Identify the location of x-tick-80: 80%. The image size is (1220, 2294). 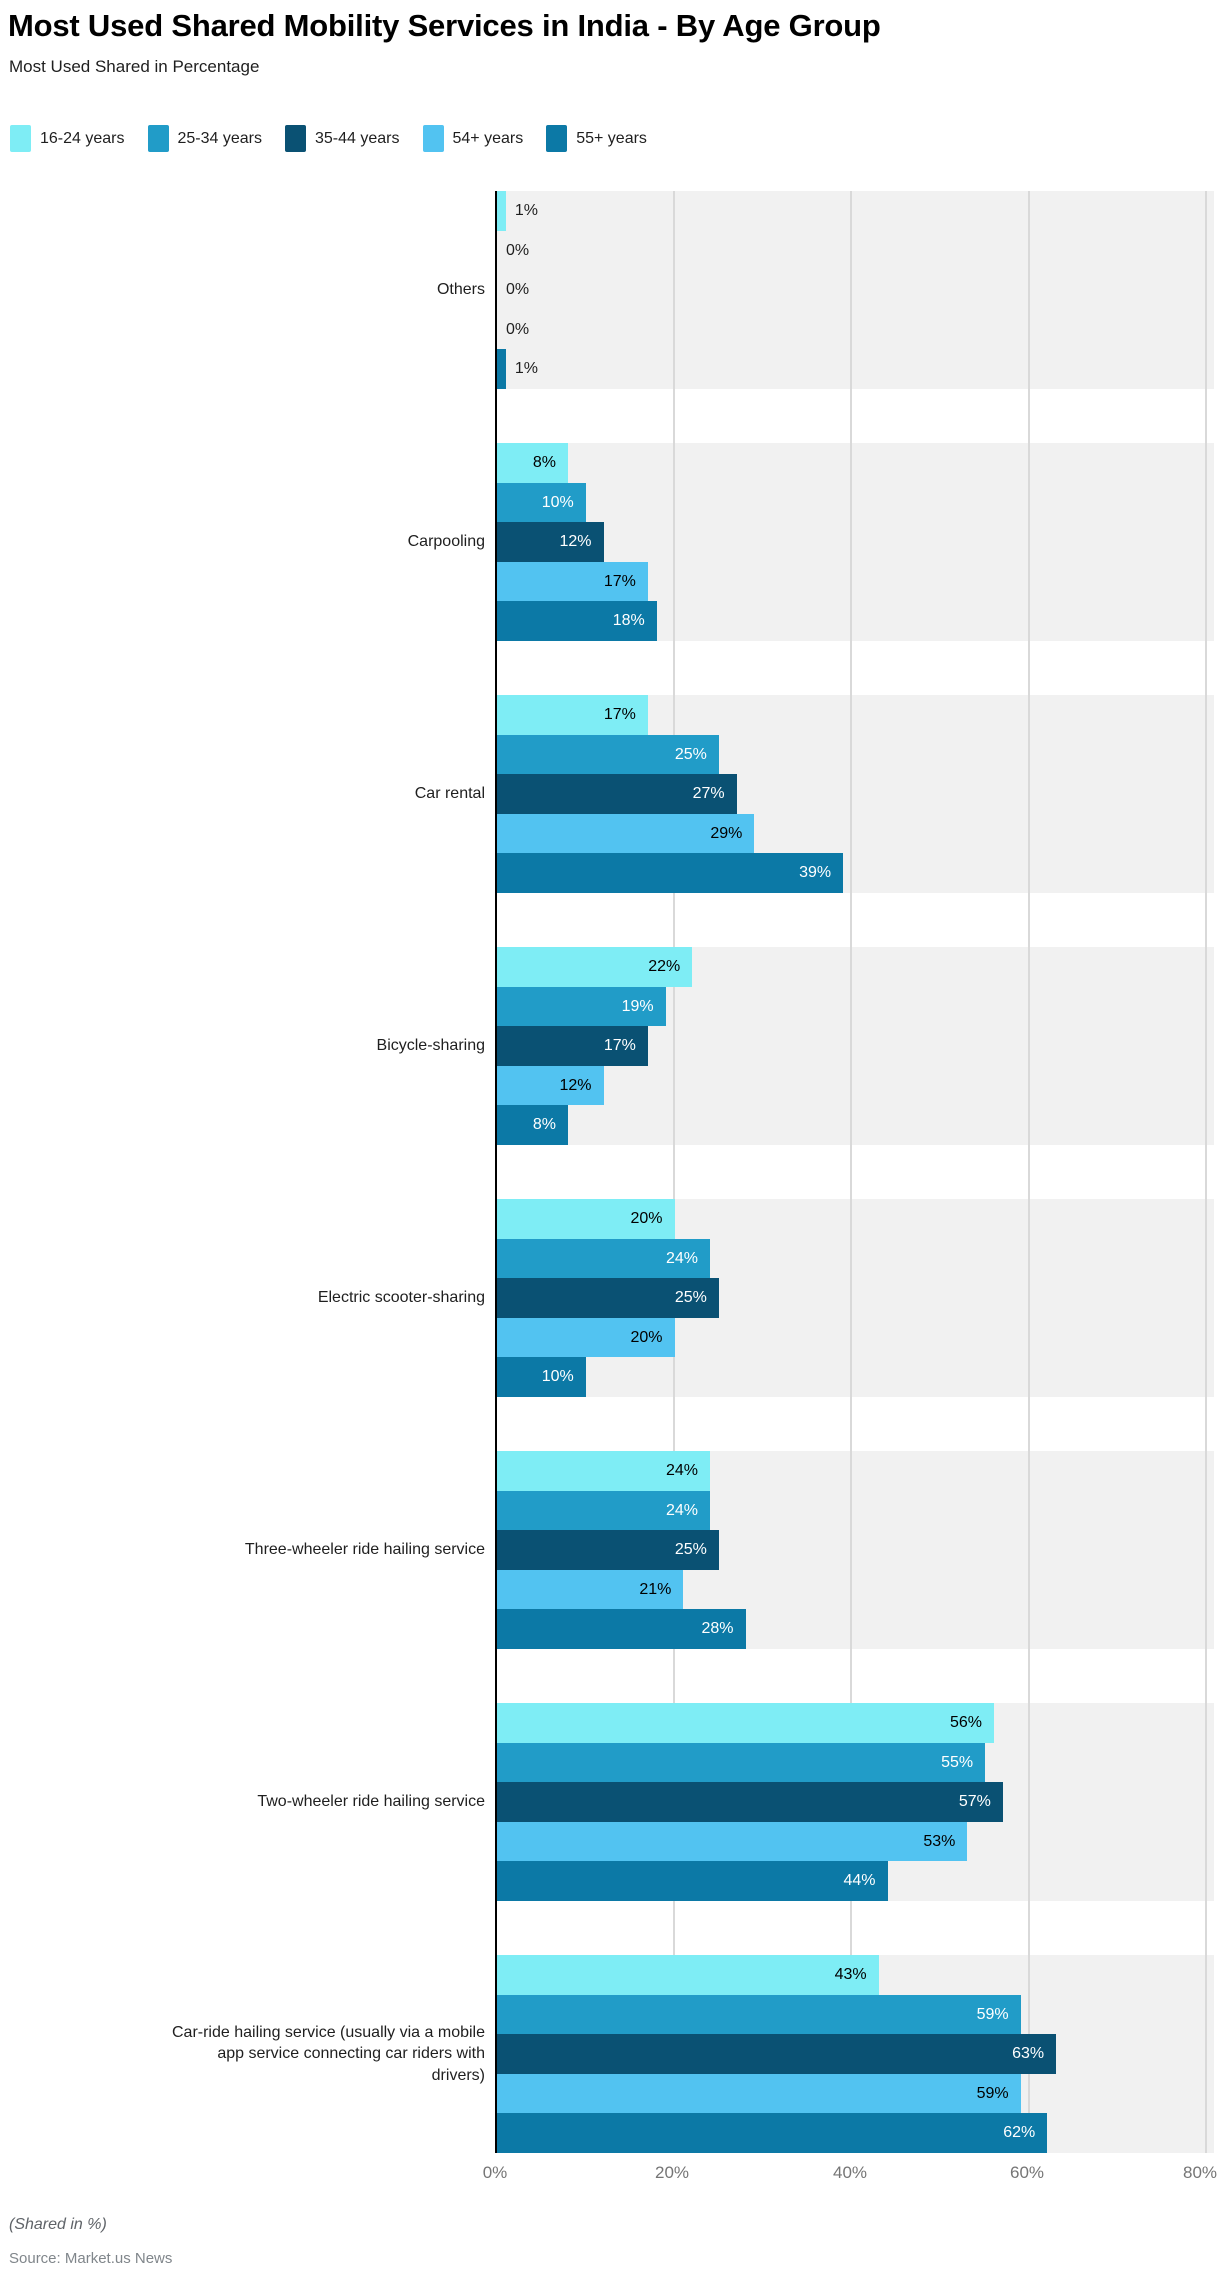
(1200, 2172).